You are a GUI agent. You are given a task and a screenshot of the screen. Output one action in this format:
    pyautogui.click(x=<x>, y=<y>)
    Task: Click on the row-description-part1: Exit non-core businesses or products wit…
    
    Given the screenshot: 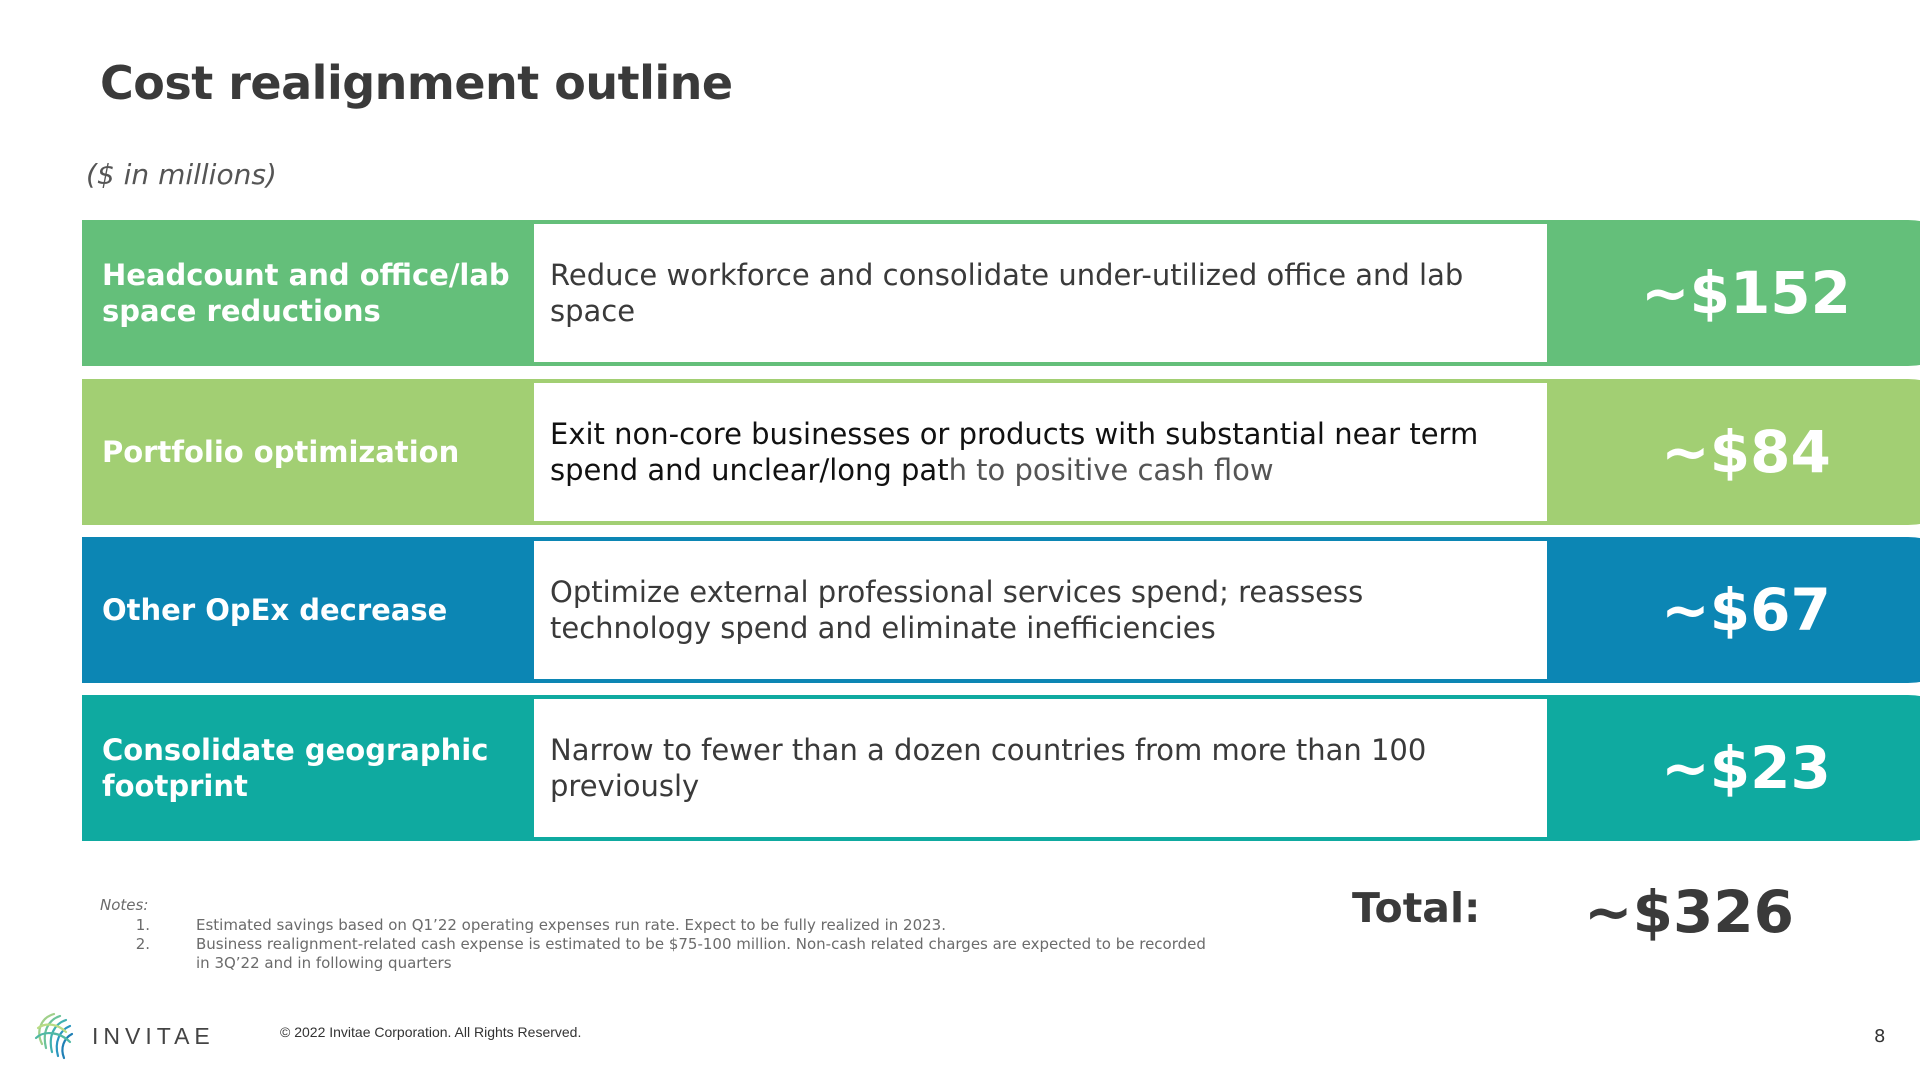 What is the action you would take?
    pyautogui.click(x=1014, y=451)
    